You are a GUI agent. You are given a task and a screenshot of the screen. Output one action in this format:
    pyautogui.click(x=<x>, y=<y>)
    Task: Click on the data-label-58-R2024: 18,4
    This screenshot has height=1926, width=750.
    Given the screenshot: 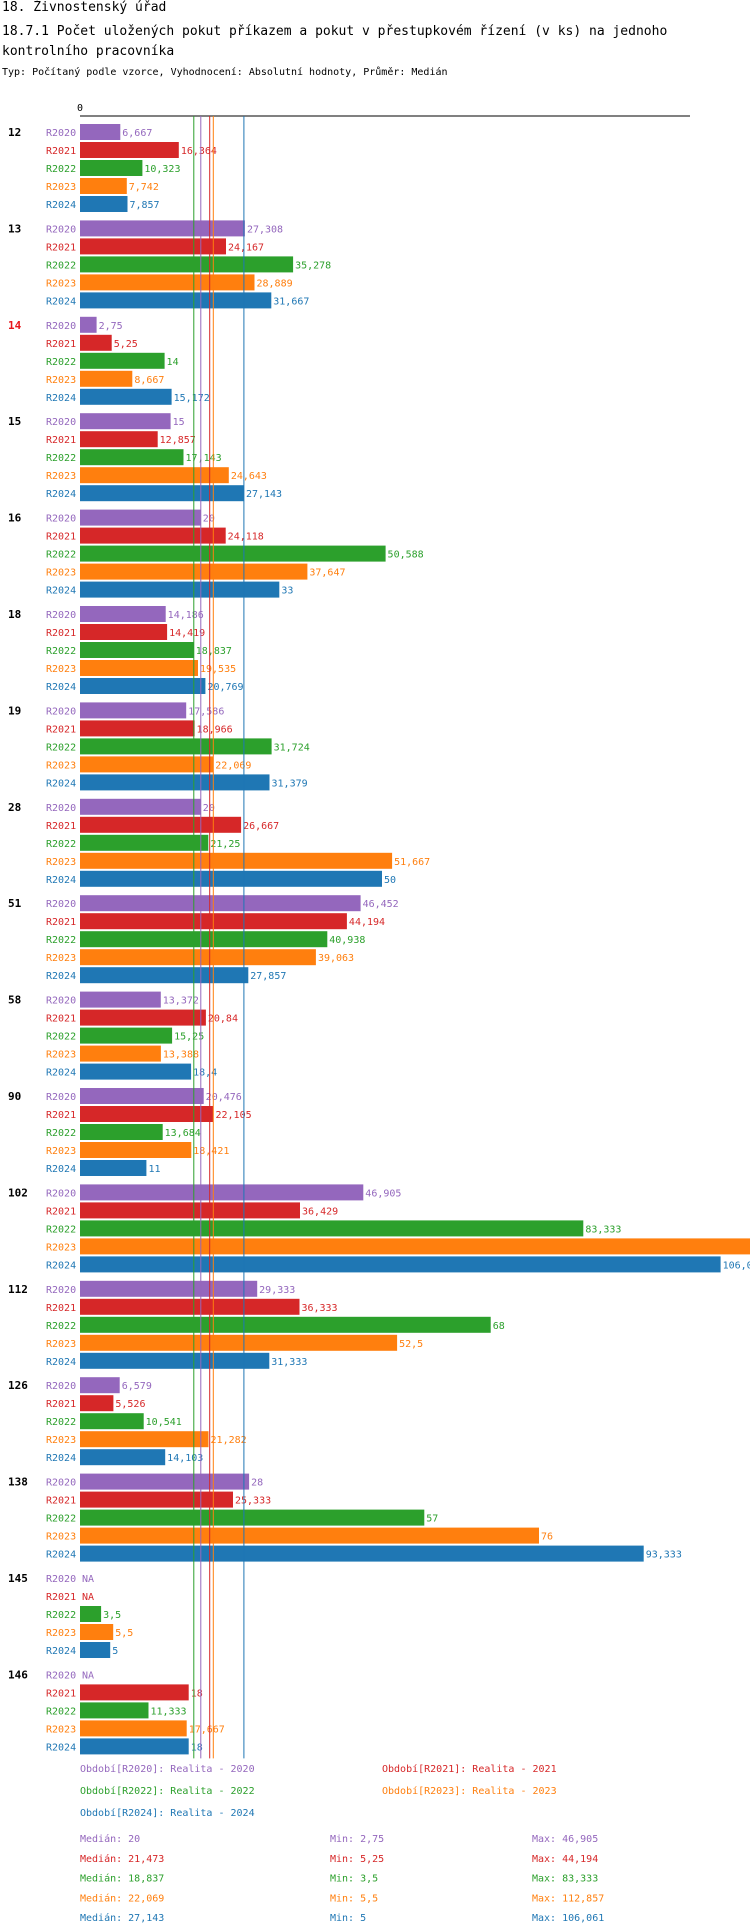 What is the action you would take?
    pyautogui.click(x=205, y=1073)
    